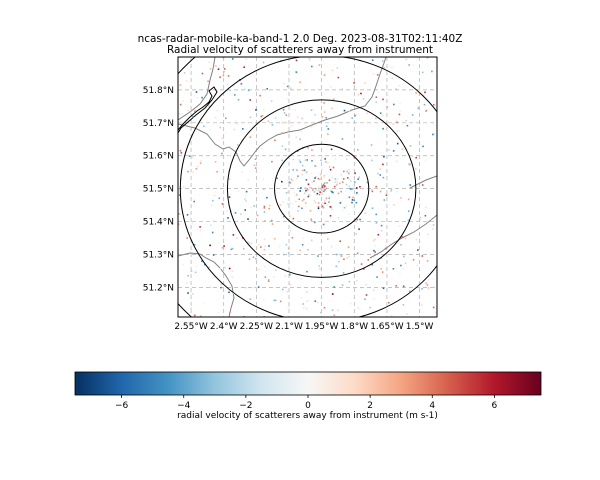 The width and height of the screenshot is (600, 480). I want to click on border-line-east, so click(362, 87).